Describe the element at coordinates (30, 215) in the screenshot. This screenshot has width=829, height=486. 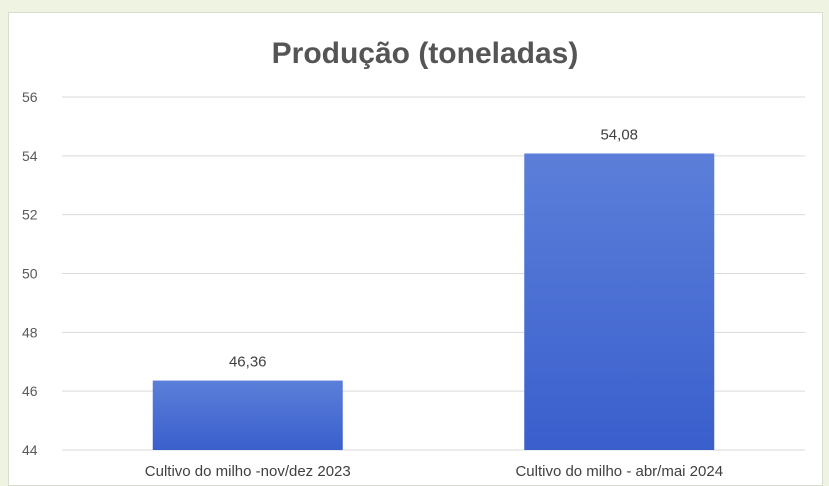
I see `y-tick-label: 52` at that location.